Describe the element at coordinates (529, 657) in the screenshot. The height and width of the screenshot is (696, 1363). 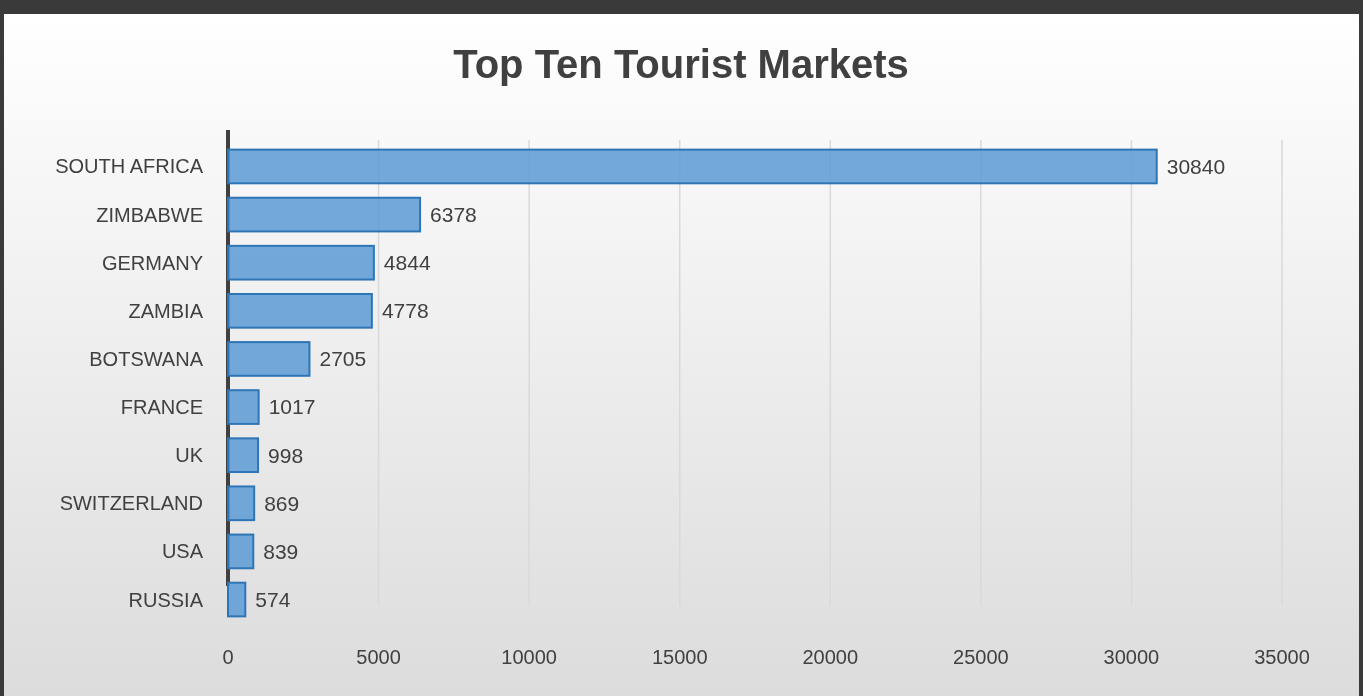
I see `x-tick-label: 10000` at that location.